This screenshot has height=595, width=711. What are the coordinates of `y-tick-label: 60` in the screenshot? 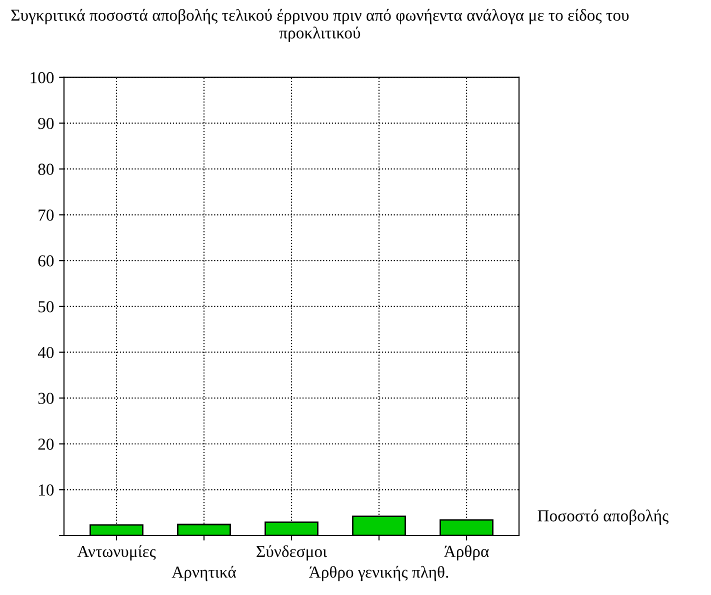 It's located at (46, 261).